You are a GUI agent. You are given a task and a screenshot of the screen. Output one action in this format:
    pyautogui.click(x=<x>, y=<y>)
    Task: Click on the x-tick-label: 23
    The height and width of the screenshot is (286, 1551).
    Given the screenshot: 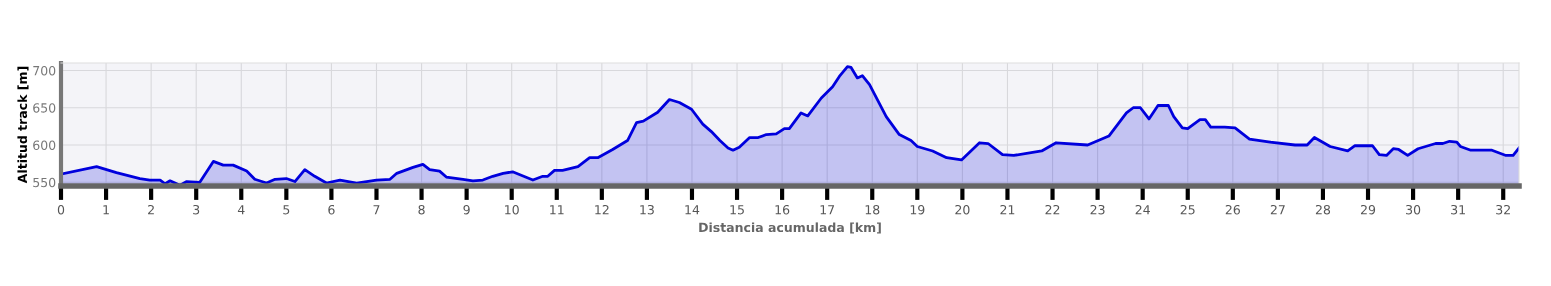 What is the action you would take?
    pyautogui.click(x=1097, y=209)
    